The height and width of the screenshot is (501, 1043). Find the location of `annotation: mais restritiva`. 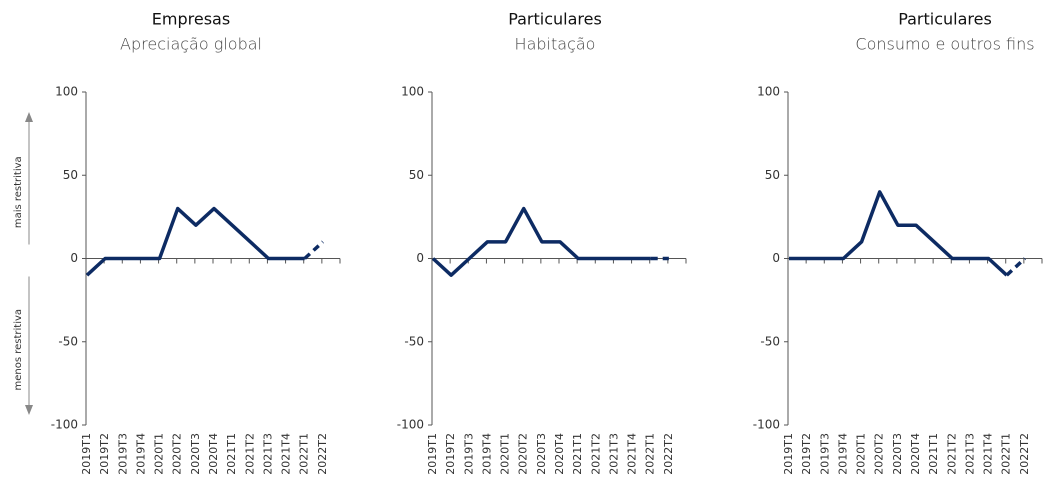

annotation: mais restritiva is located at coordinates (18, 192).